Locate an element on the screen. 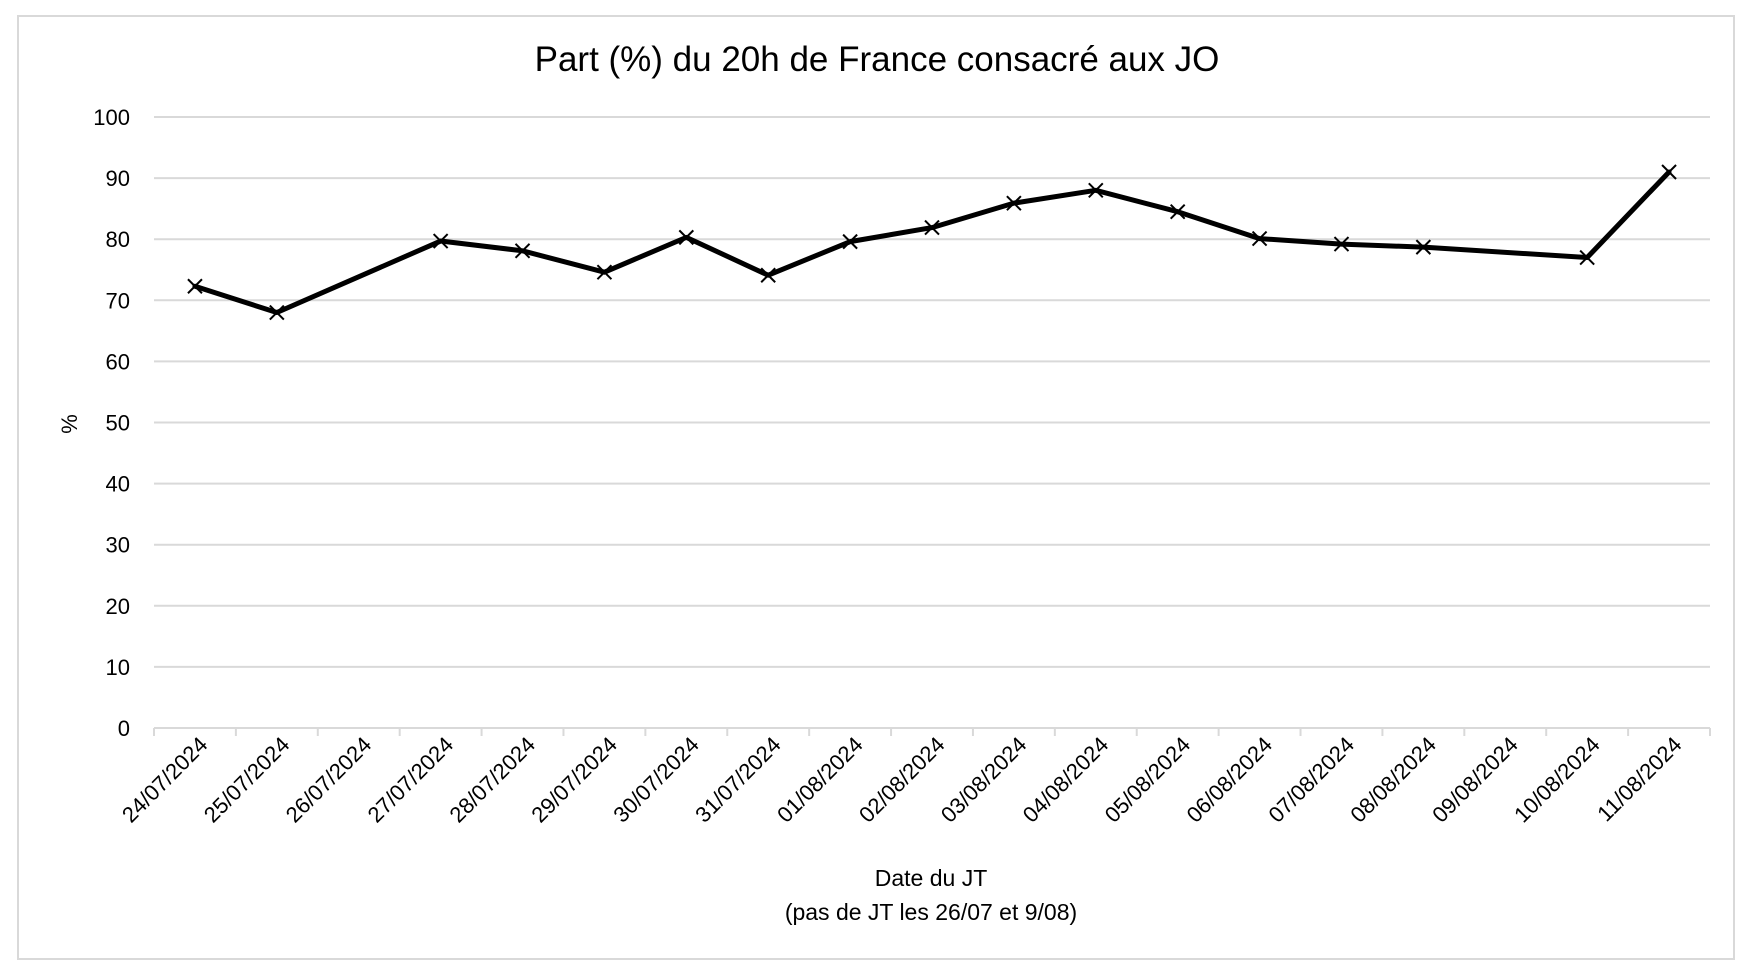  x-axis-note: (pas de JT les 26/07 et 9/08) is located at coordinates (931, 912).